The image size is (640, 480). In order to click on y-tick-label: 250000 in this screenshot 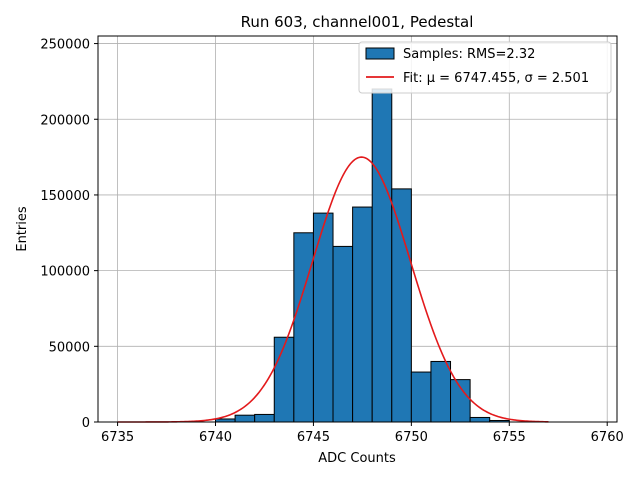, I will do `click(65, 45)`.